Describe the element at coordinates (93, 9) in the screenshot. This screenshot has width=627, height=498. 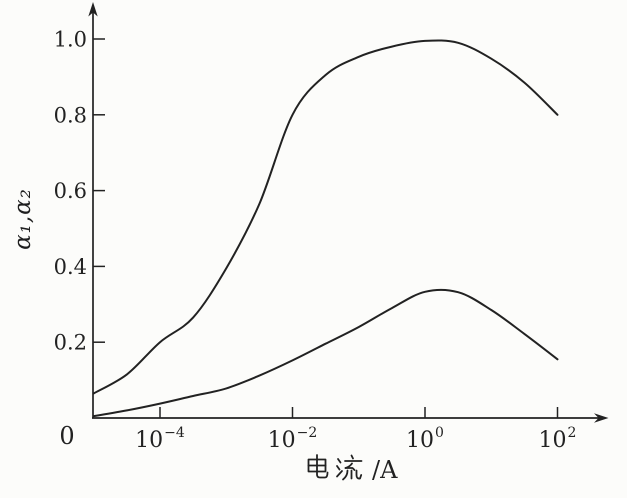
I see `y-axis-arrowhead` at that location.